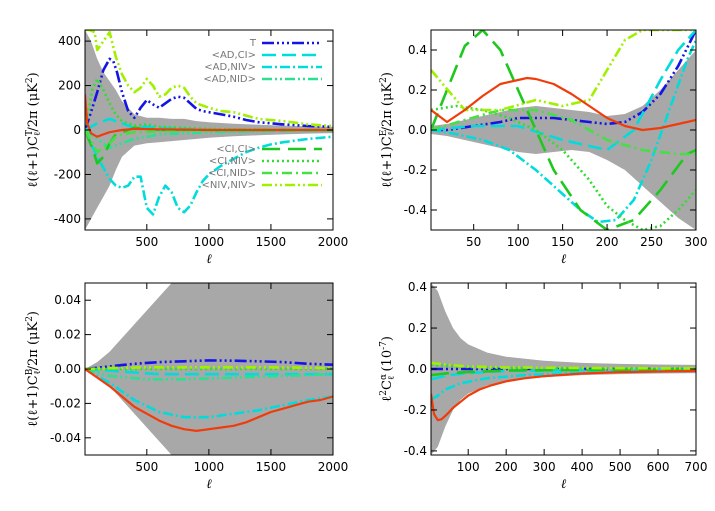 This screenshot has width=715, height=511. I want to click on legend: <CI,CI><CI,NIV><CI,NID><NIV,NIV>, so click(262, 167).